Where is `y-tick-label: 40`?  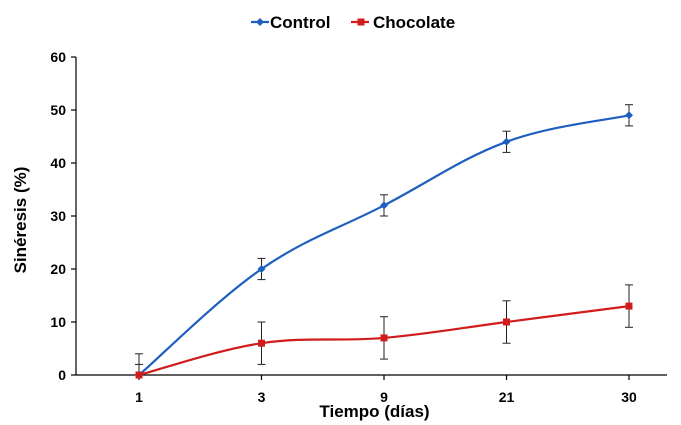
y-tick-label: 40 is located at coordinates (58, 163).